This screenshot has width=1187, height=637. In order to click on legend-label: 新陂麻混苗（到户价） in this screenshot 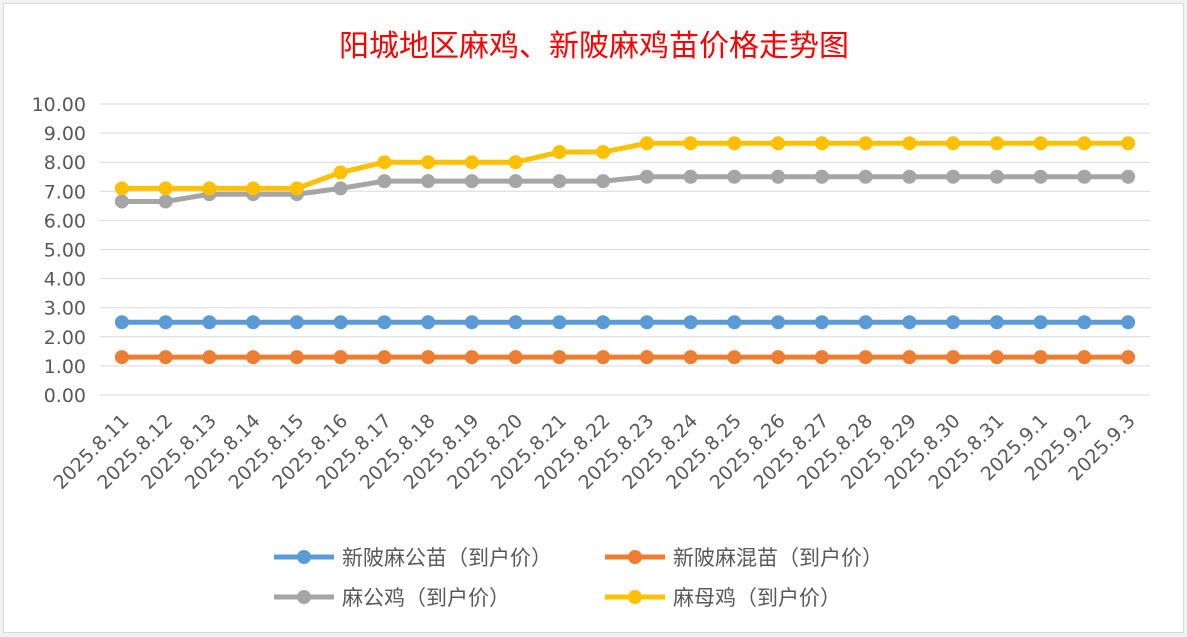, I will do `click(778, 558)`.